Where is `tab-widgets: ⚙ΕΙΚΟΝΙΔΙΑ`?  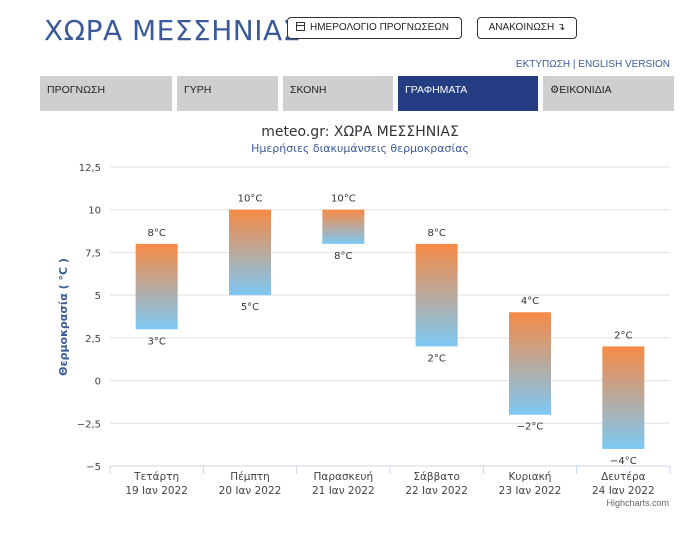
tab-widgets: ⚙ΕΙΚΟΝΙΔΙΑ is located at coordinates (608, 93).